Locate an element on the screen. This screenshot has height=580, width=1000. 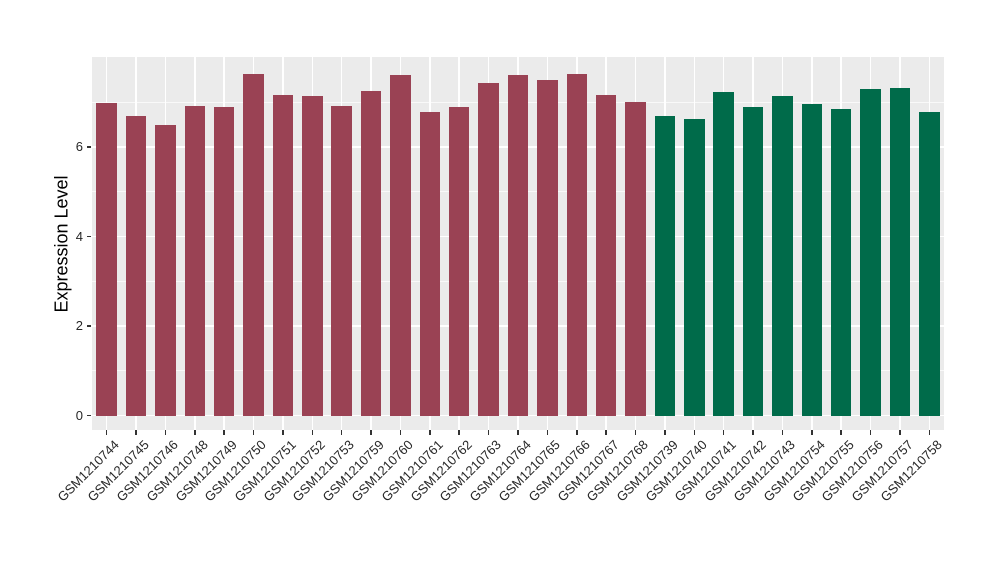
y-tick-label: 0 is located at coordinates (79, 415).